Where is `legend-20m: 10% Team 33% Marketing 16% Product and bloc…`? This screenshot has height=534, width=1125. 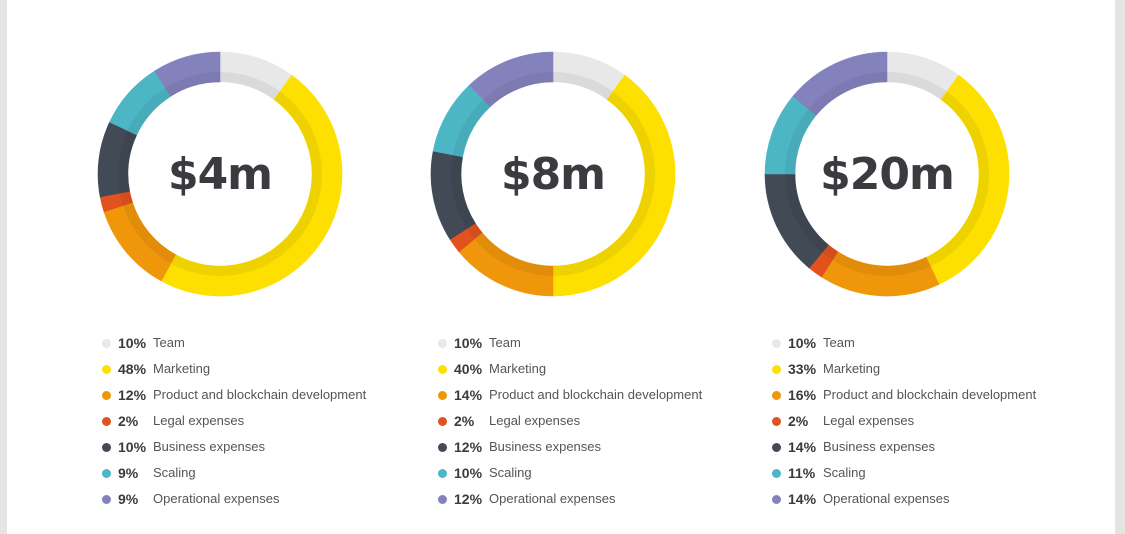 legend-20m: 10% Team 33% Marketing 16% Product and bloc… is located at coordinates (948, 423).